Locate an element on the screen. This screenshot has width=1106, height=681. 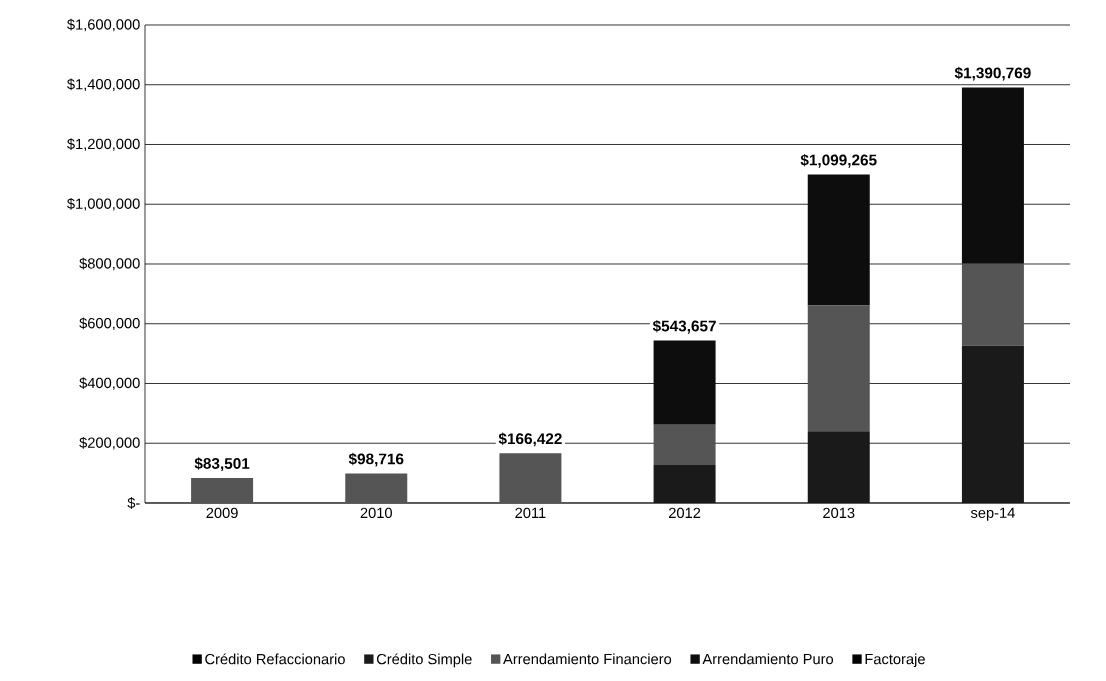
legend-label: Arrendamiento Financiero is located at coordinates (587, 659).